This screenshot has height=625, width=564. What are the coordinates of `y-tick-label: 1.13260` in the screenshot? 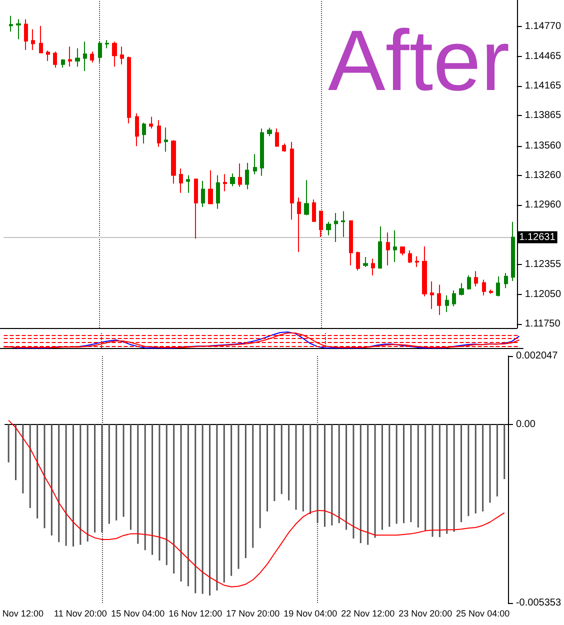 It's located at (543, 175).